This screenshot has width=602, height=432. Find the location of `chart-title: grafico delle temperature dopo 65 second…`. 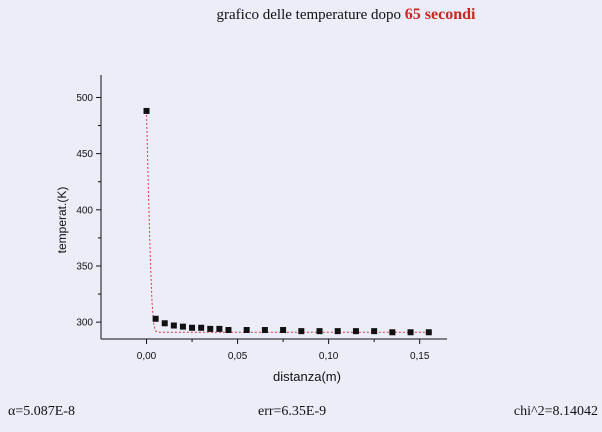

chart-title: grafico delle temperature dopo 65 second… is located at coordinates (301, 15).